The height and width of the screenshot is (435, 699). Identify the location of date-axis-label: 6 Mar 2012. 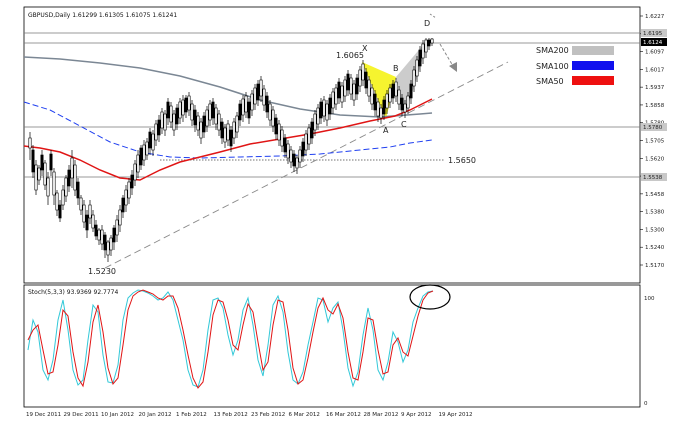
(304, 415).